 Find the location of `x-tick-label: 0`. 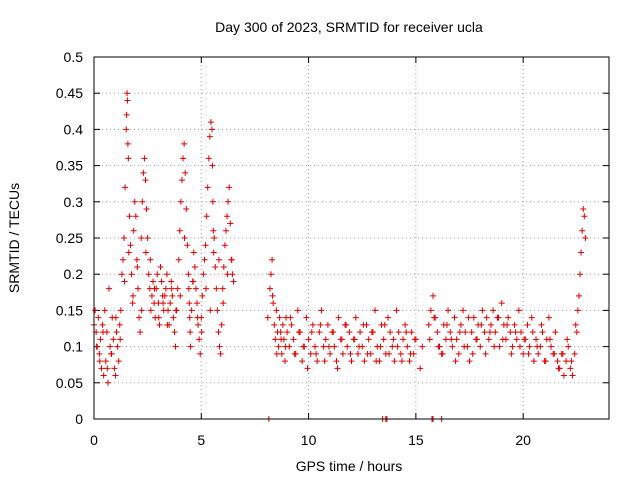

x-tick-label: 0 is located at coordinates (94, 440).